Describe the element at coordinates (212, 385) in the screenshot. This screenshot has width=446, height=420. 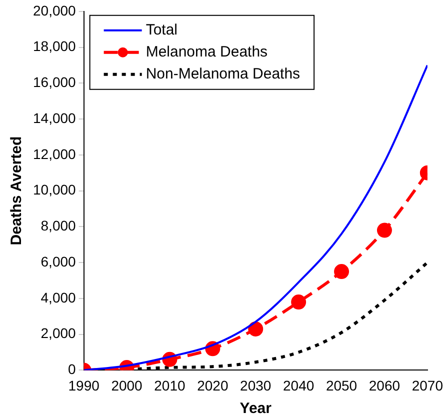
I see `x-tick-label: 2020` at that location.